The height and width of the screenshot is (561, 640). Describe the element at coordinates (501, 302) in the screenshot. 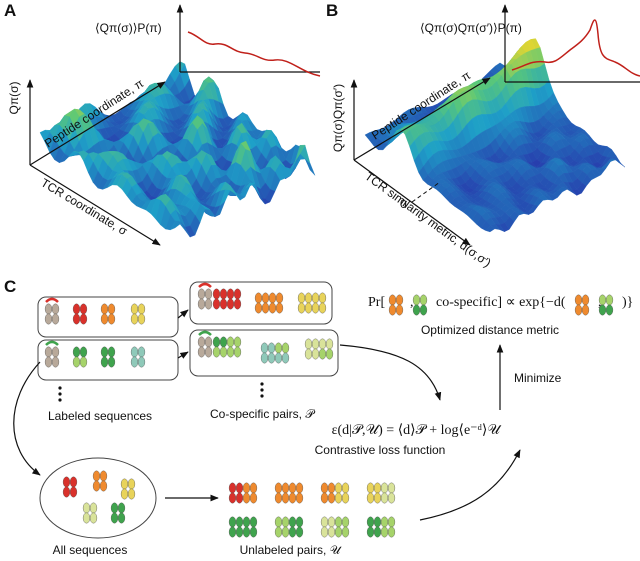

I see `formula: co-specific] ∝ exp{−d(` at that location.